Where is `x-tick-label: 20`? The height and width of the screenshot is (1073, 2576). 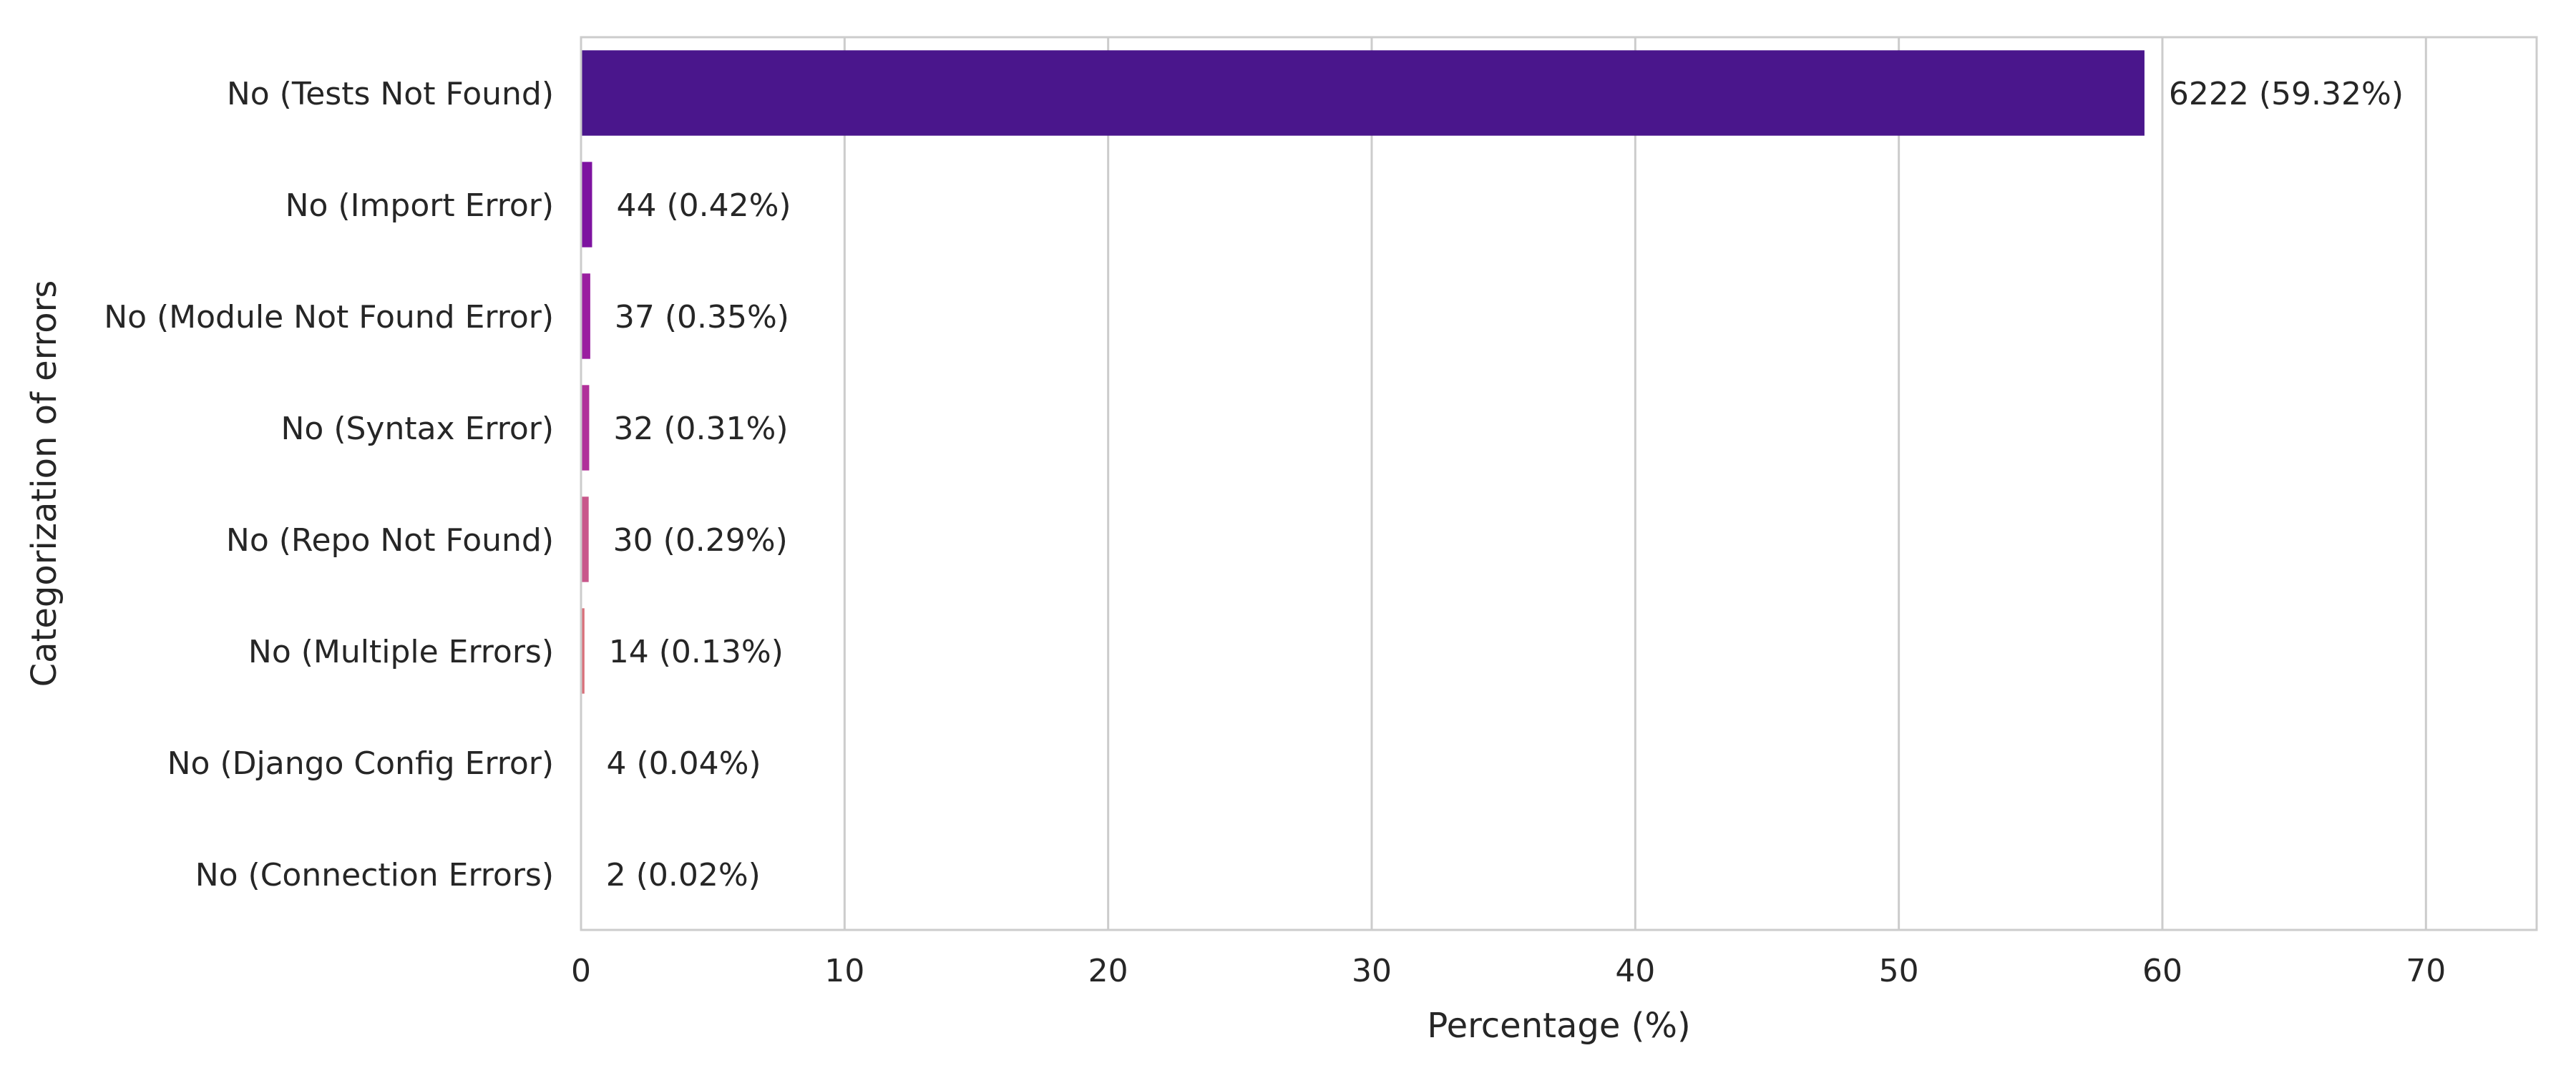
x-tick-label: 20 is located at coordinates (1108, 971).